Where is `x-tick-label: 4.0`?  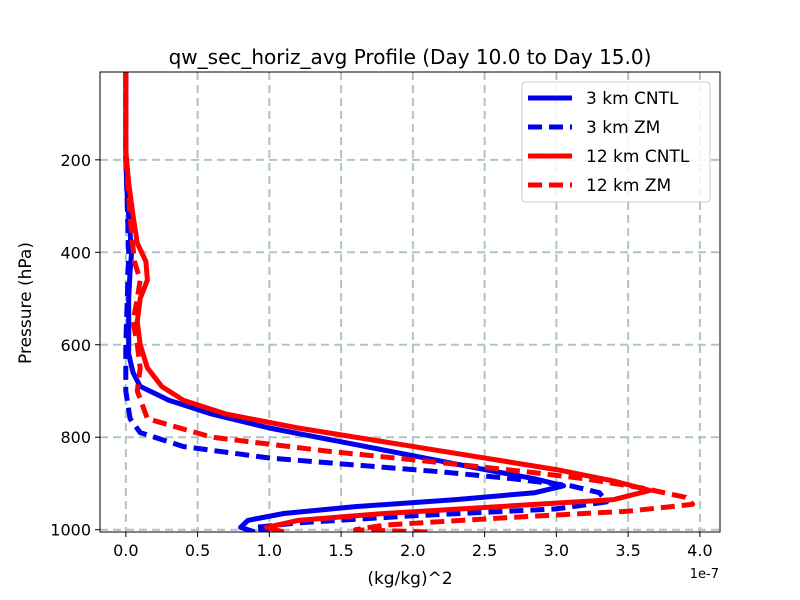
x-tick-label: 4.0 is located at coordinates (699, 550).